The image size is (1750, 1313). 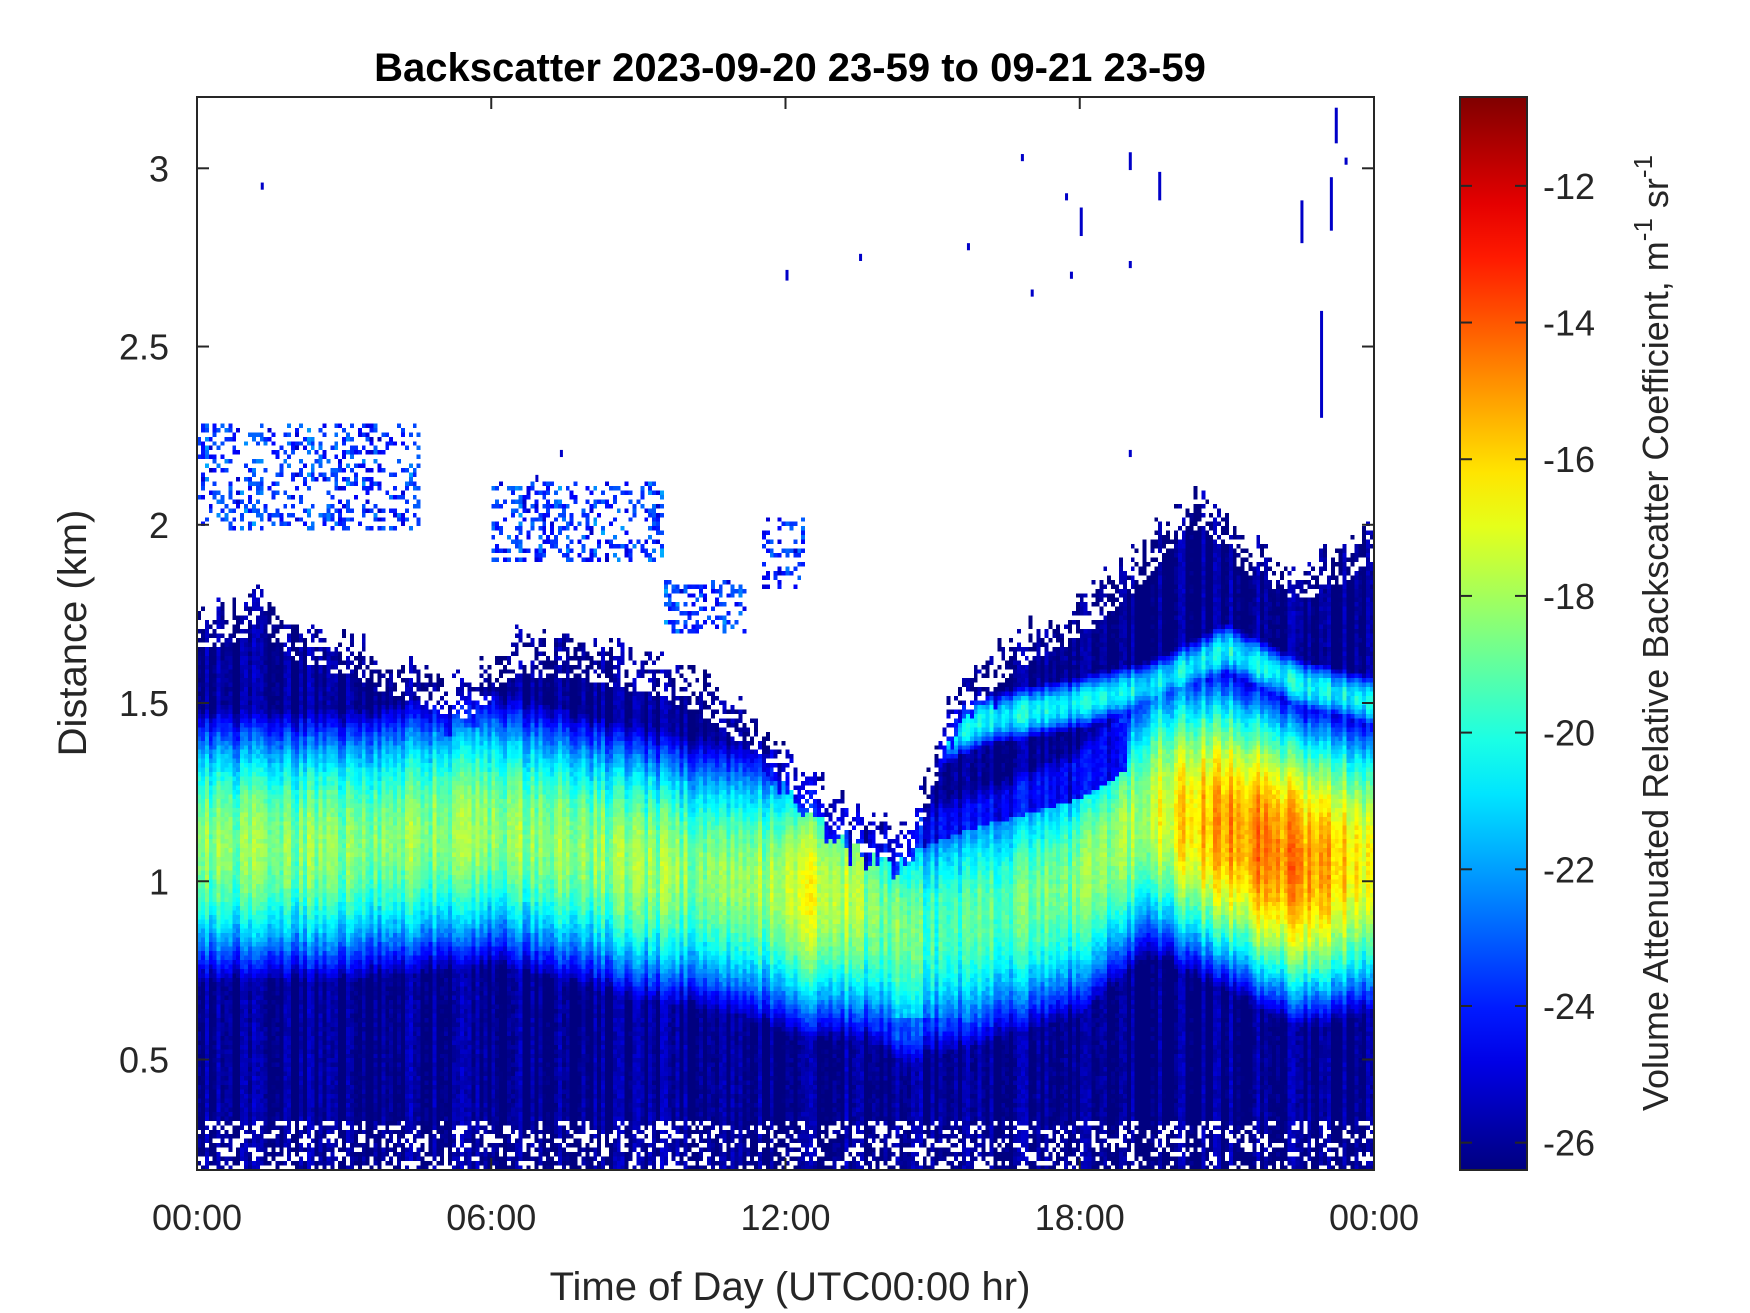 I want to click on y-tick-label: 0.5, so click(x=144, y=1059).